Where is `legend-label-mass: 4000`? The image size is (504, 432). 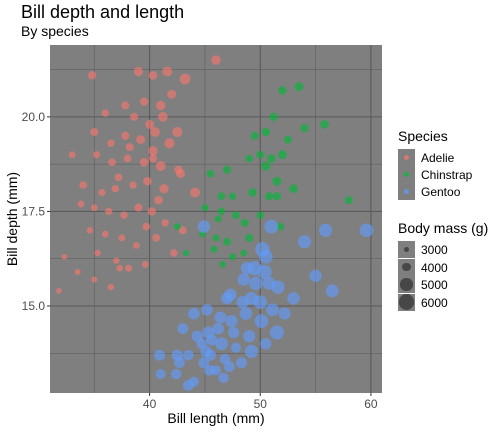 legend-label-mass: 4000 is located at coordinates (434, 267).